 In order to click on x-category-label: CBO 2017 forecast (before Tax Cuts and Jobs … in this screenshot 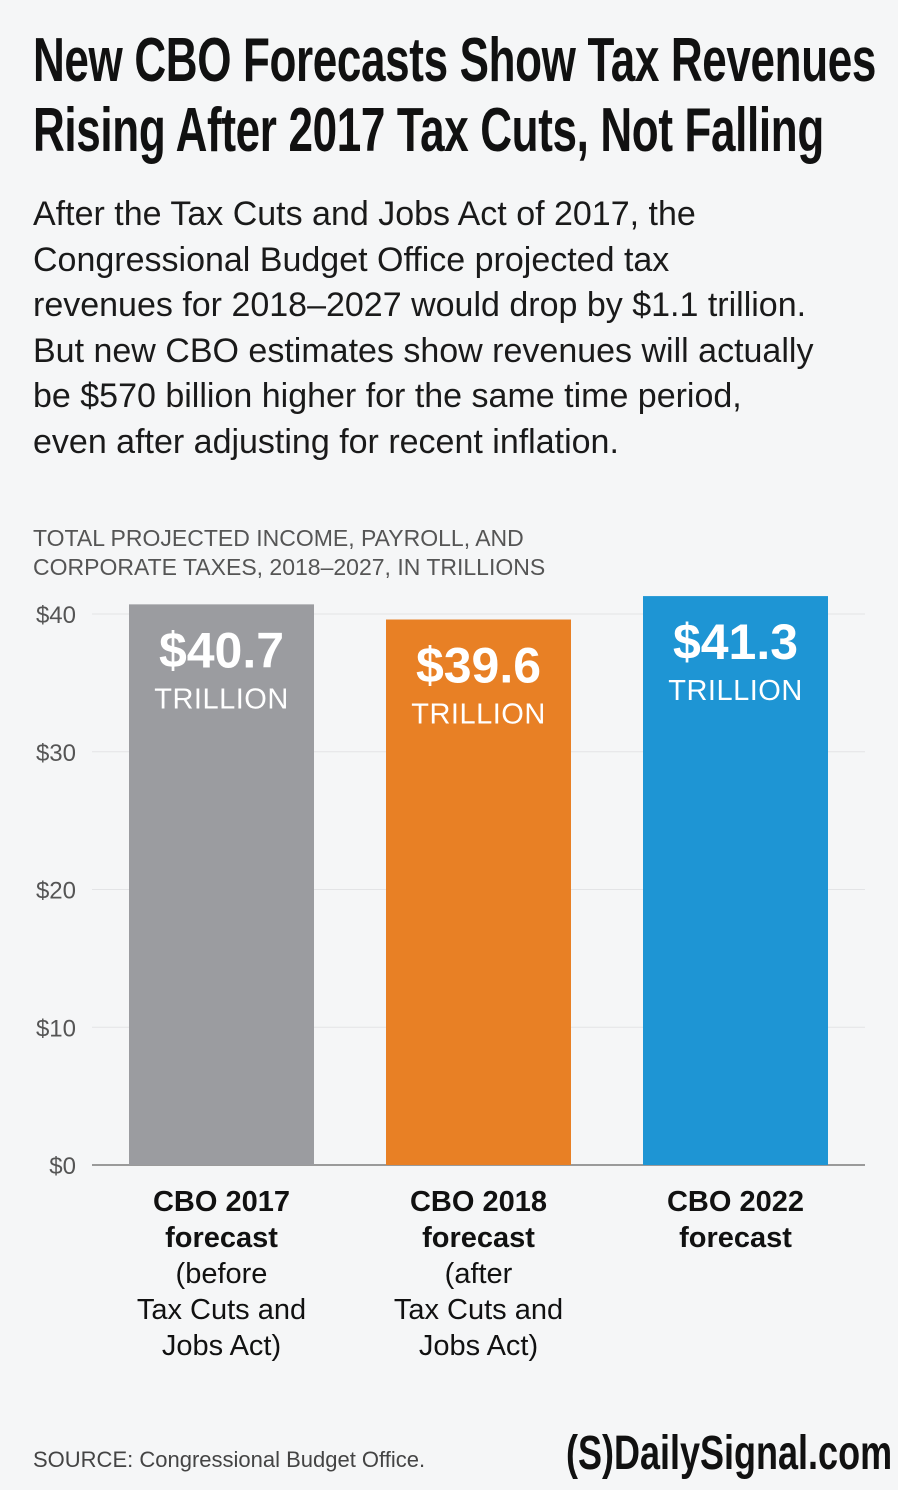, I will do `click(222, 1274)`.